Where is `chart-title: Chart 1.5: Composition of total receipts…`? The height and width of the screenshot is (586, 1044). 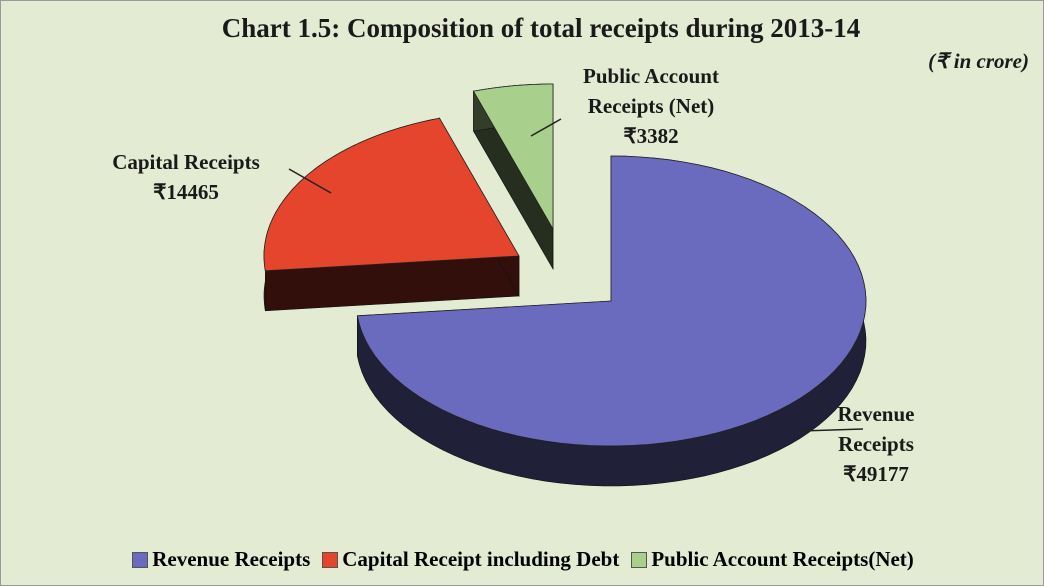
chart-title: Chart 1.5: Composition of total receipts… is located at coordinates (541, 28).